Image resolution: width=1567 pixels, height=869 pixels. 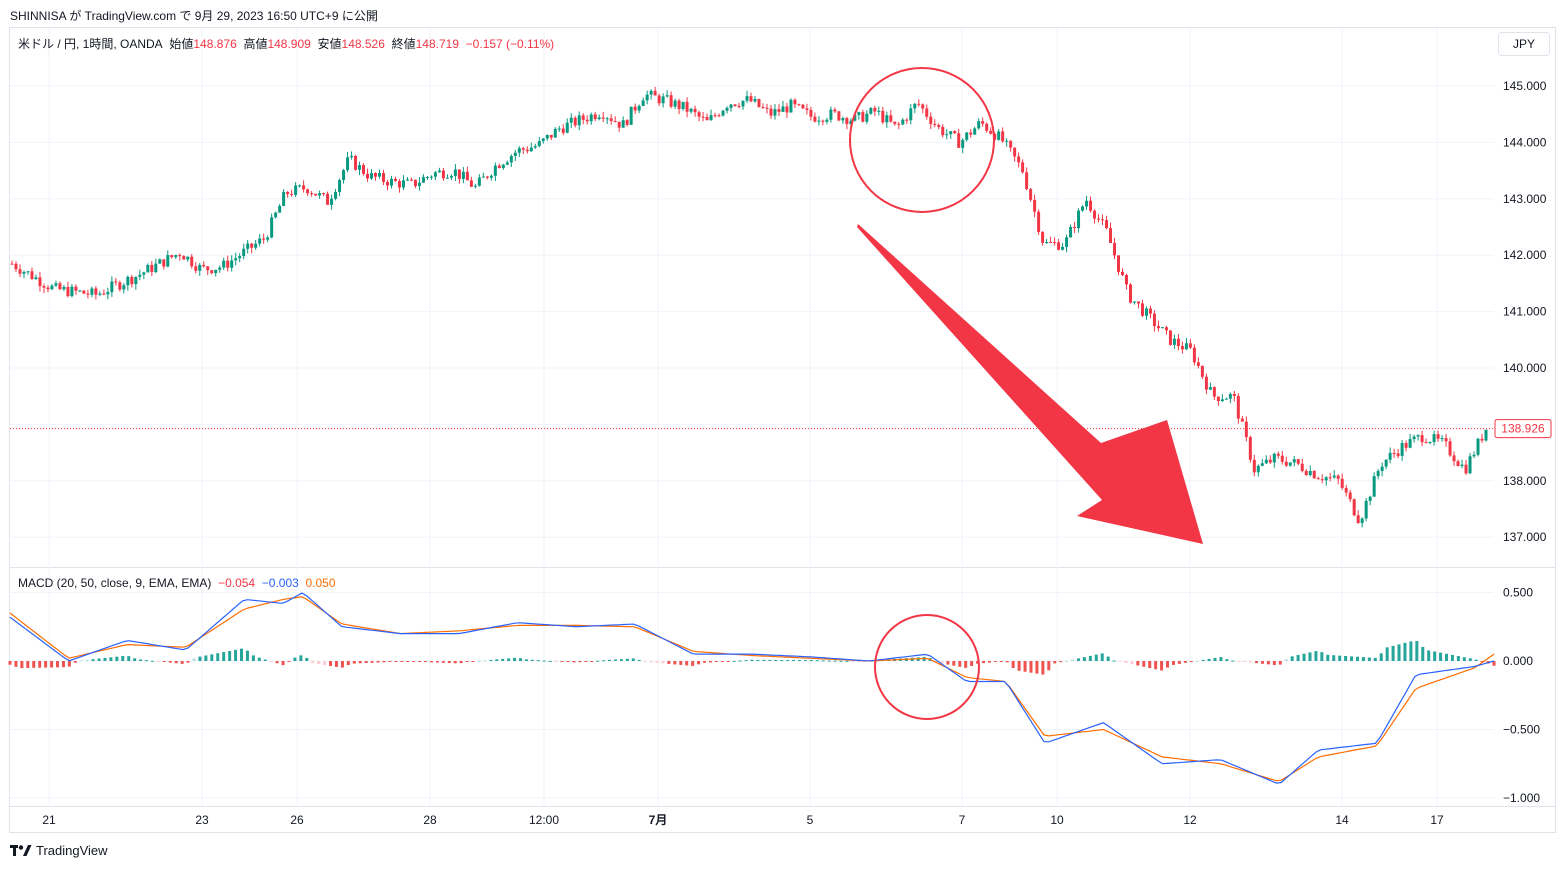 I want to click on open-label: 始値, so click(x=181, y=44).